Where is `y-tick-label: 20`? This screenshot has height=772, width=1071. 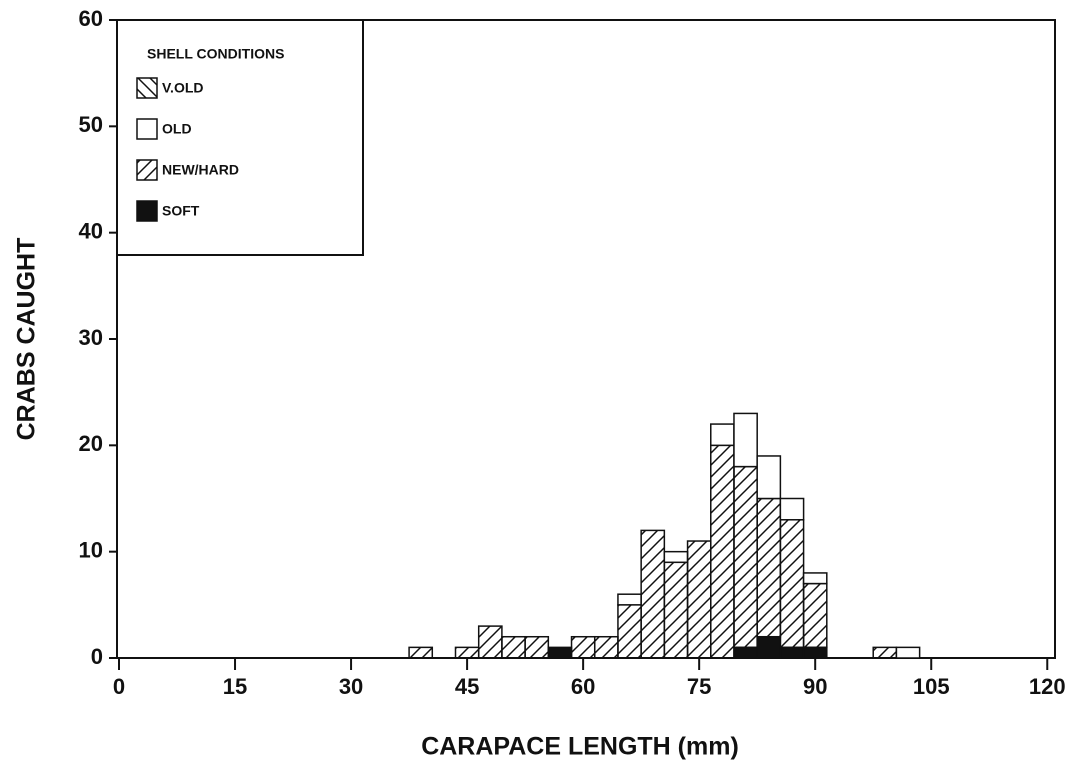 y-tick-label: 20 is located at coordinates (91, 443).